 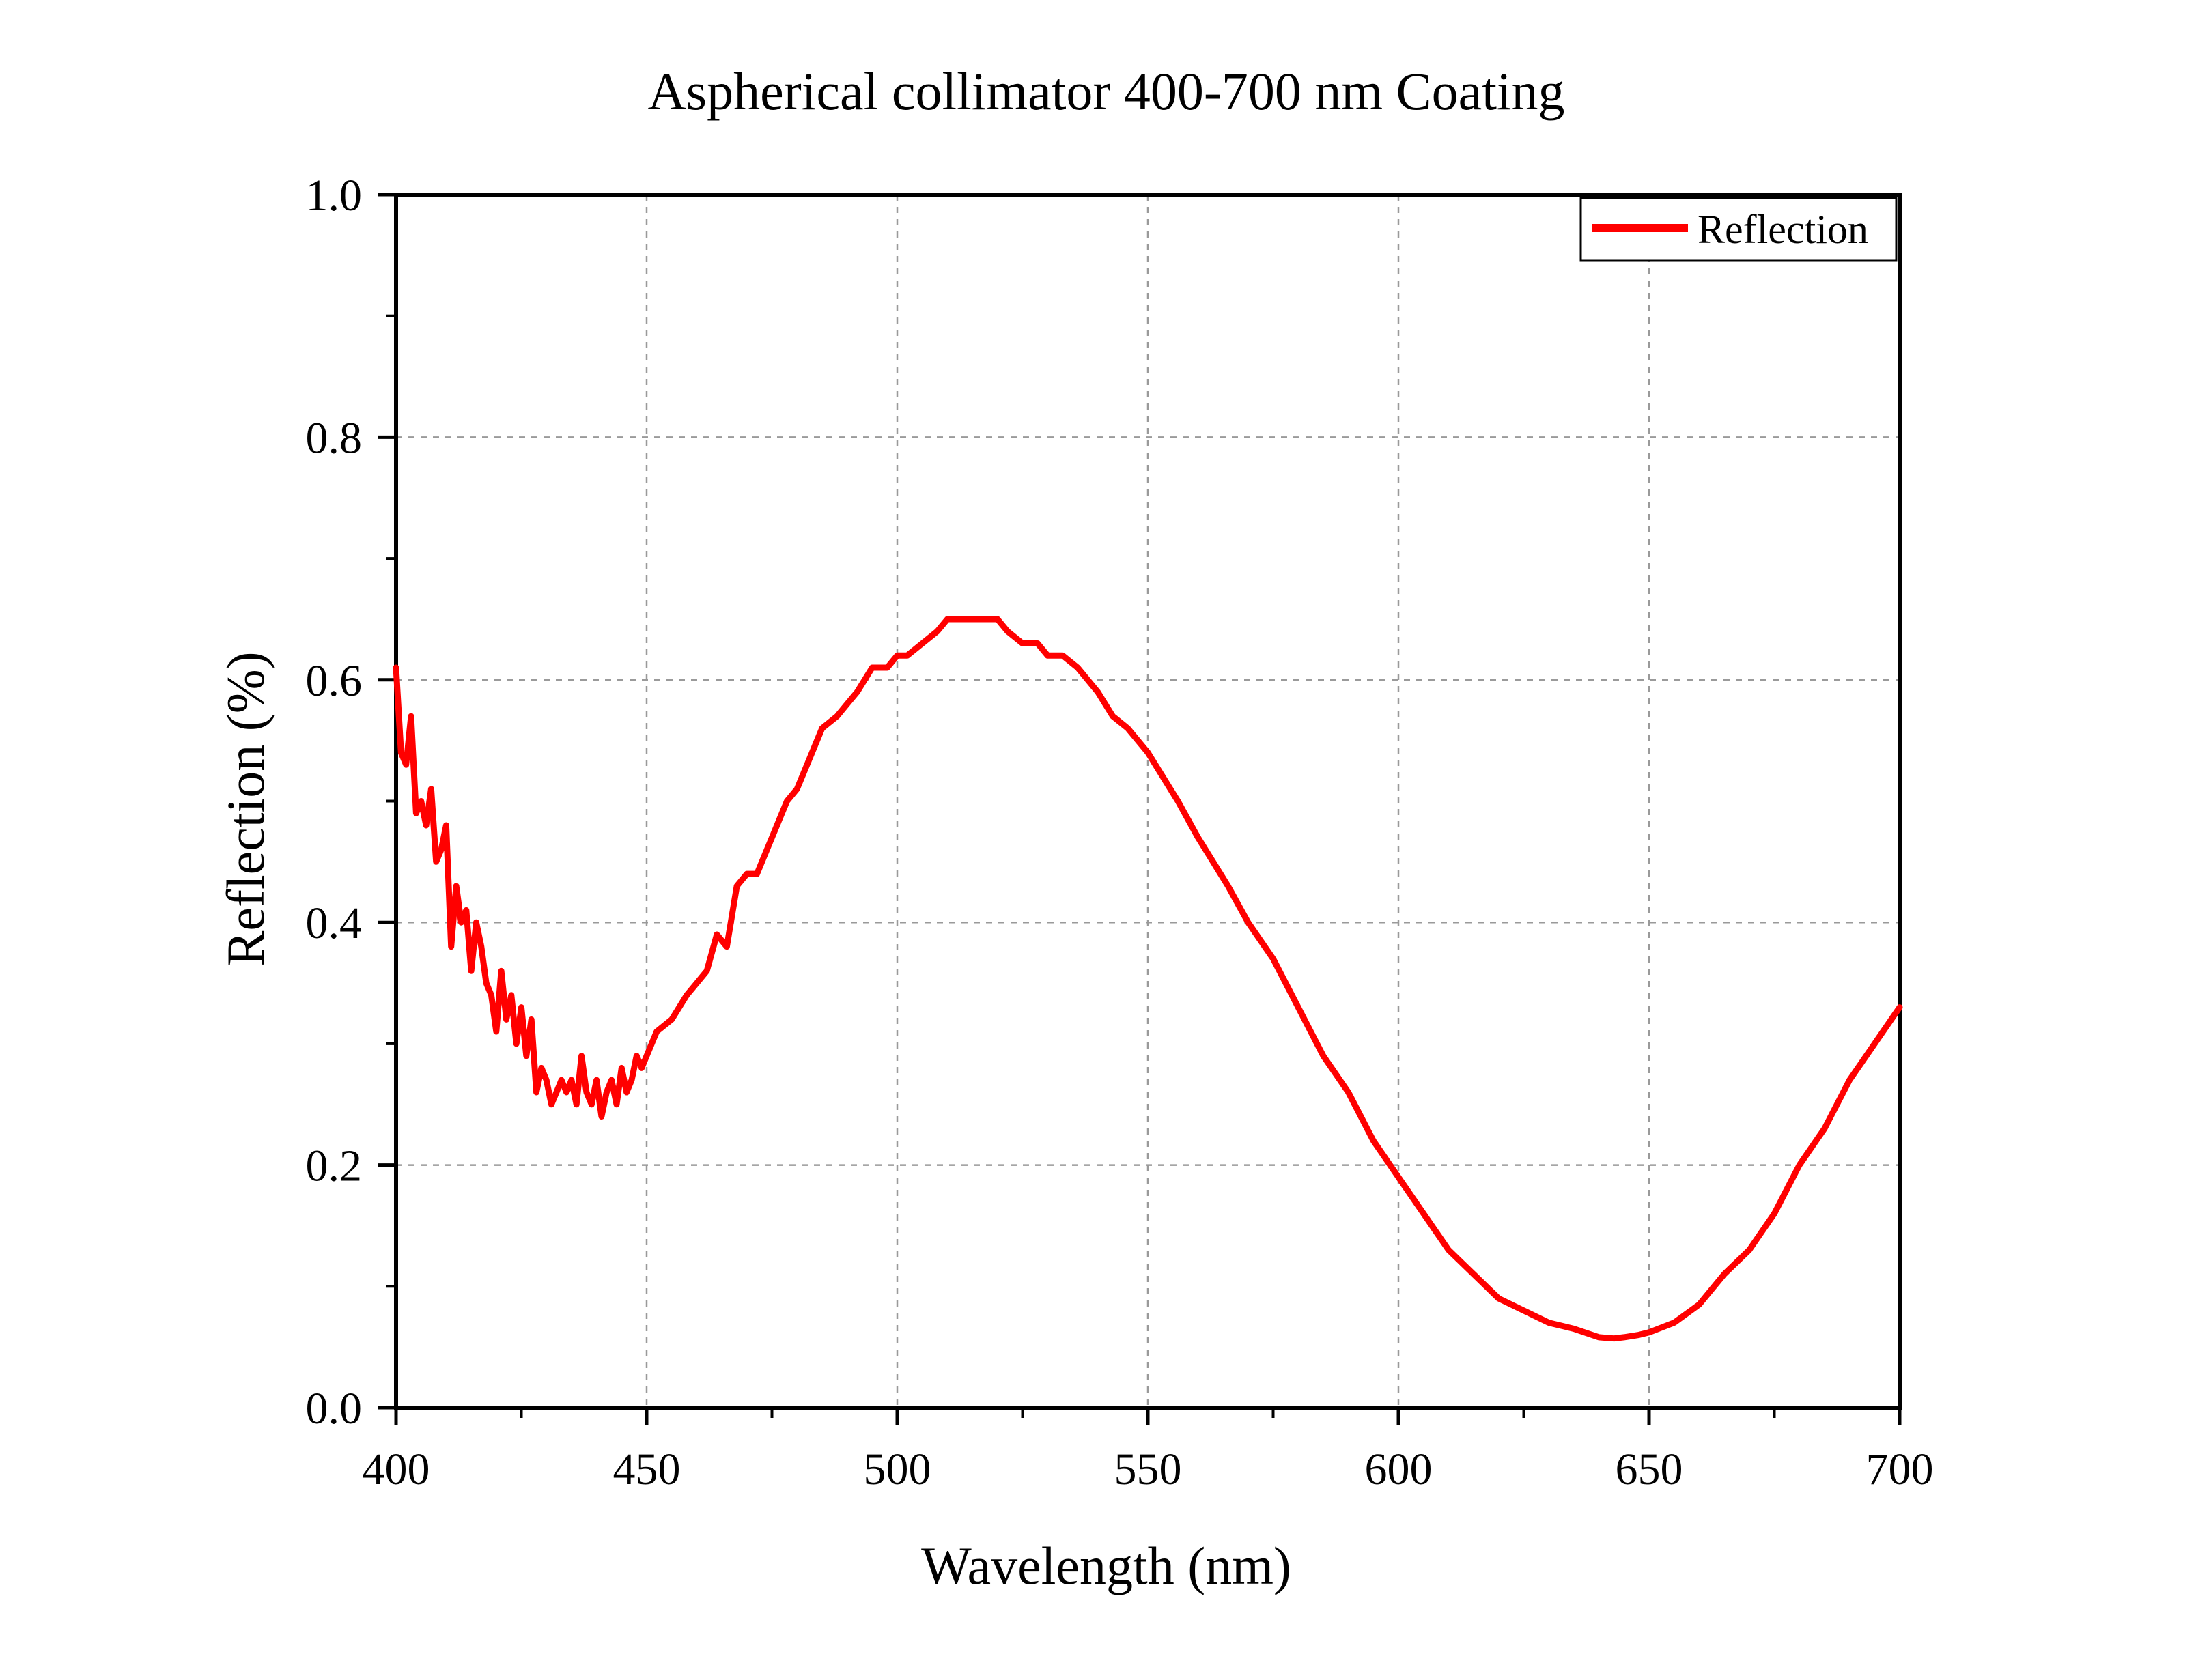 What do you see at coordinates (1105, 91) in the screenshot?
I see `chart-title: Aspherical collimator 400-700 nm Coating` at bounding box center [1105, 91].